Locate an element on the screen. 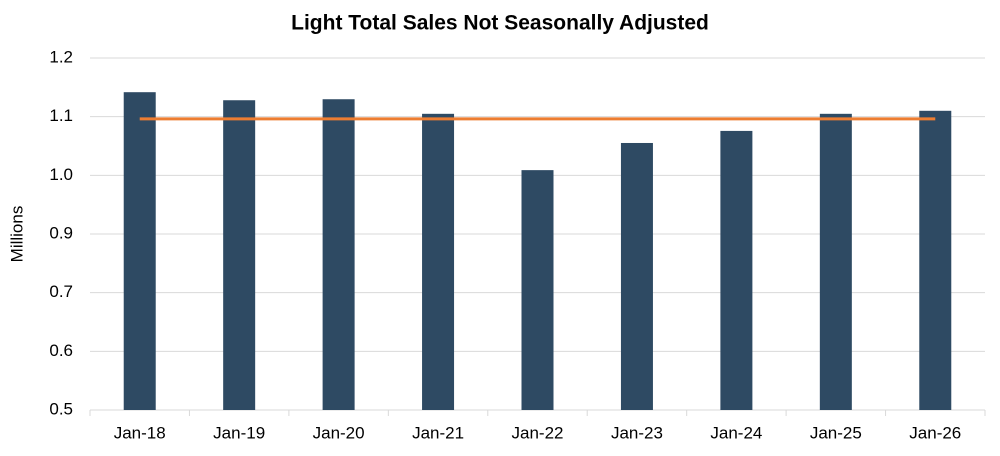  y-tick-label: 0.5 is located at coordinates (61, 408).